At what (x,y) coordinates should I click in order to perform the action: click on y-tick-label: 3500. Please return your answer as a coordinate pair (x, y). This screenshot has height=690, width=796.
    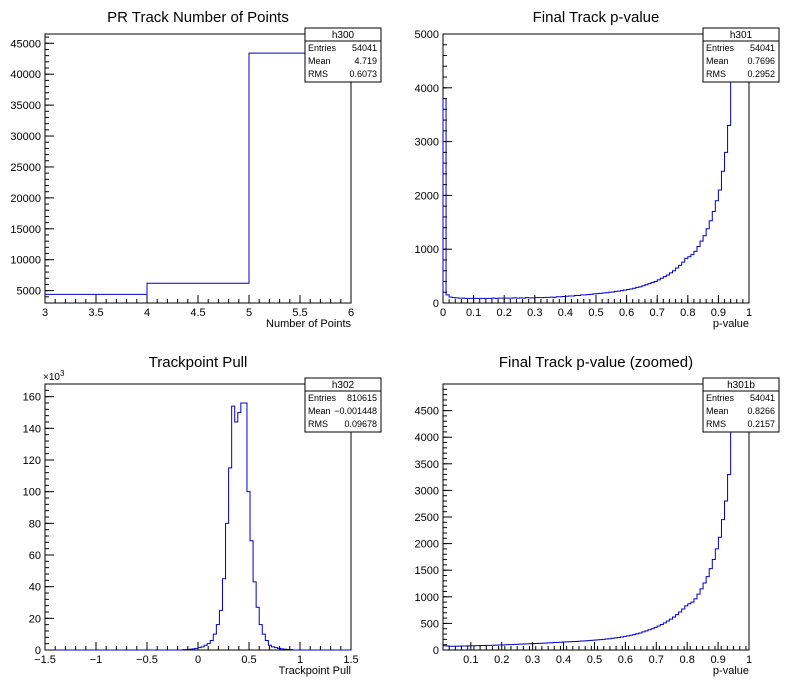
    Looking at the image, I should click on (427, 465).